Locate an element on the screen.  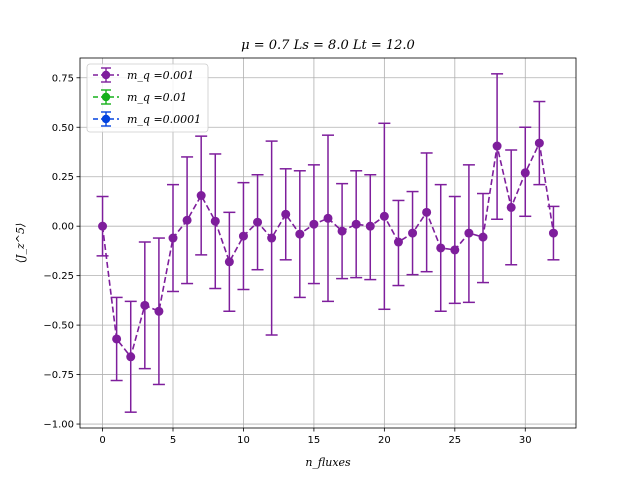
x-tick-label: 0 is located at coordinates (102, 440).